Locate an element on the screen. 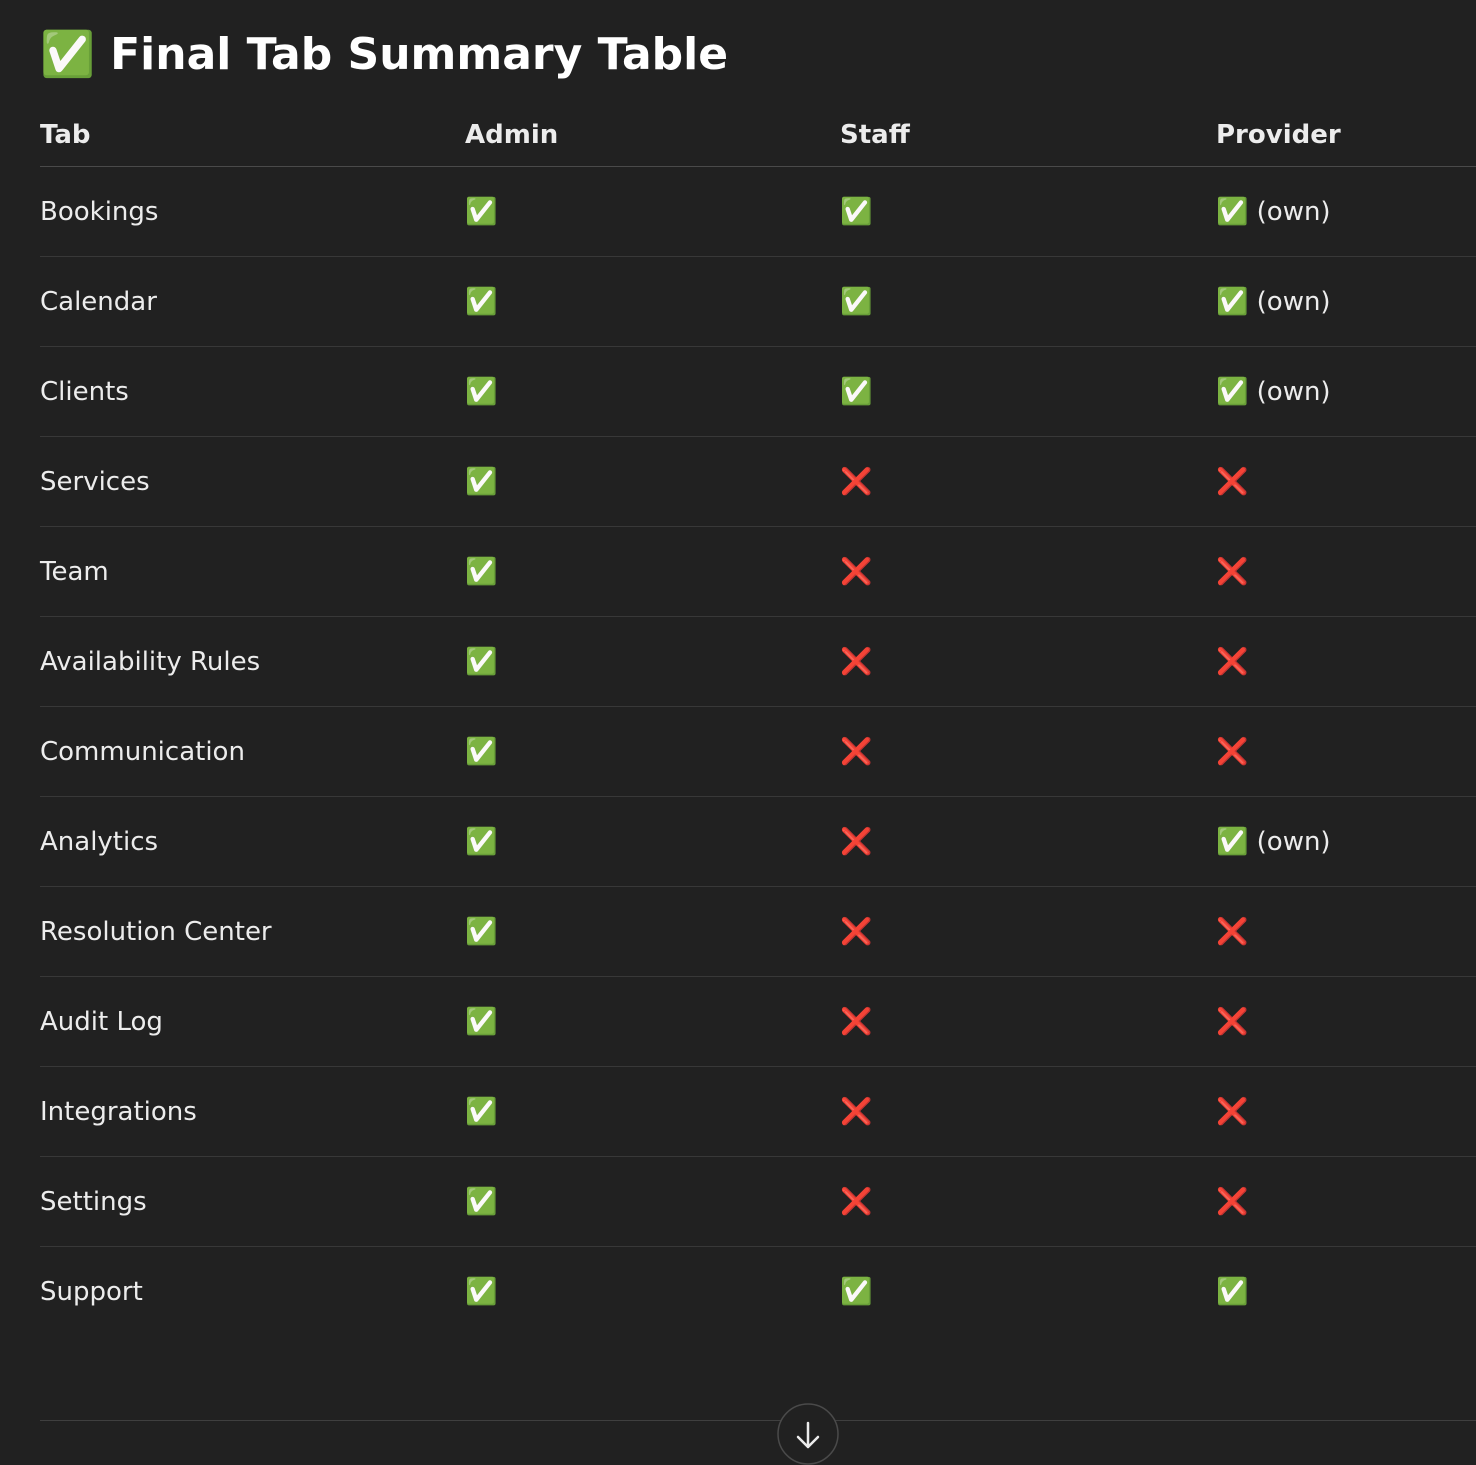 The height and width of the screenshot is (1465, 1476). table-row: Resolution Center ✅ ❌ ❌ is located at coordinates (758, 931).